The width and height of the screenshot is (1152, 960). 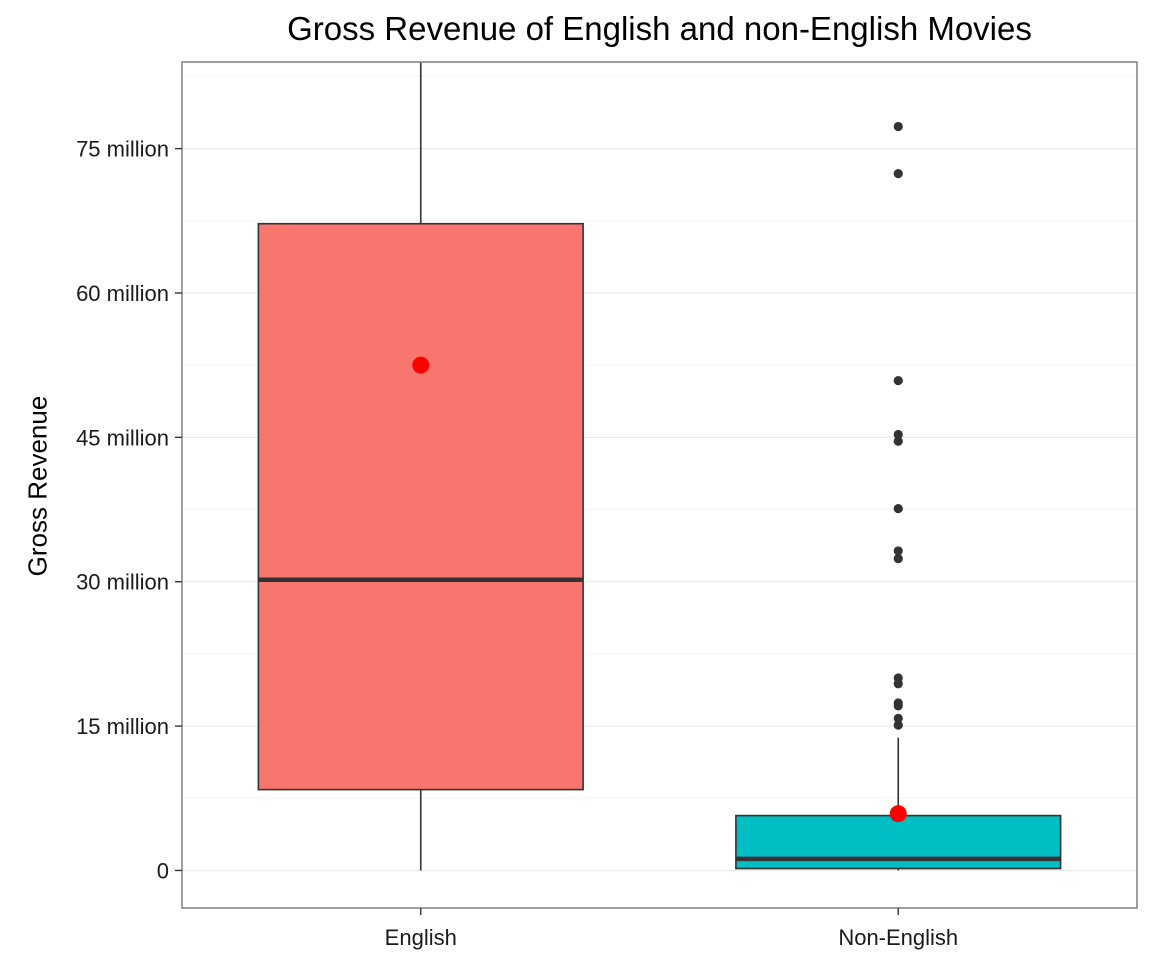 What do you see at coordinates (122, 437) in the screenshot?
I see `y-tick-label: 45 million` at bounding box center [122, 437].